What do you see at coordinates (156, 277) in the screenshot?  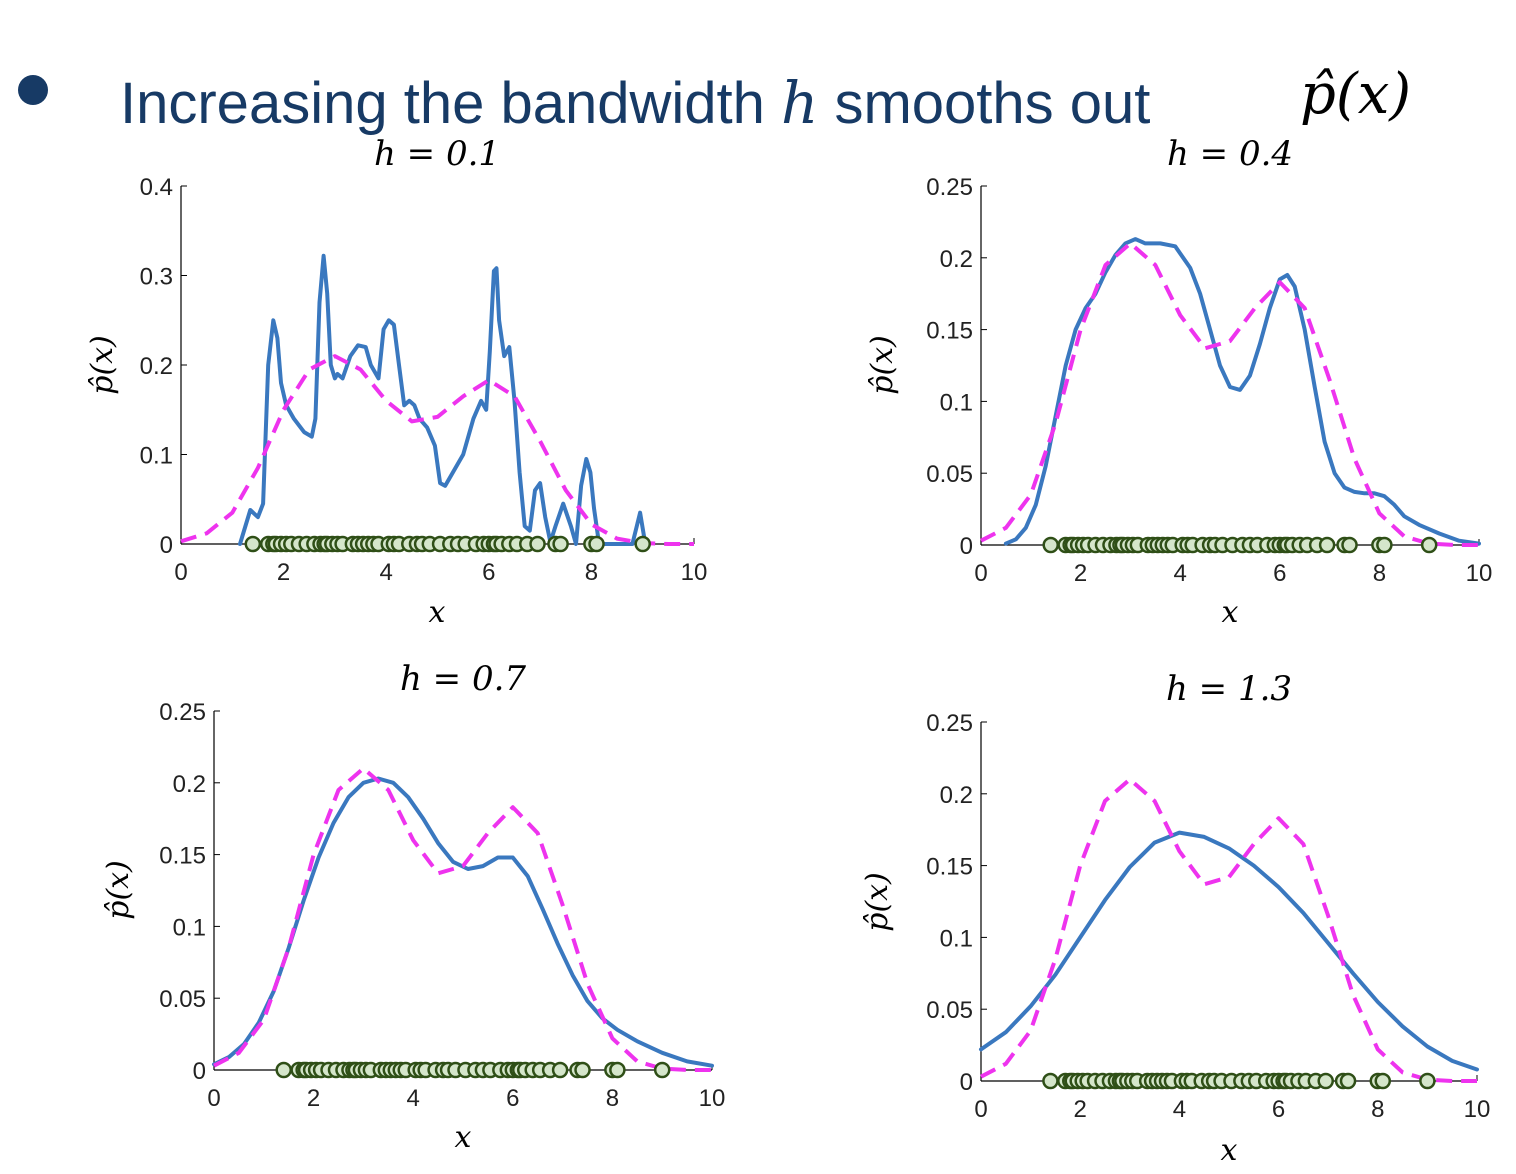 I see `y-tick-label: 0.3` at bounding box center [156, 277].